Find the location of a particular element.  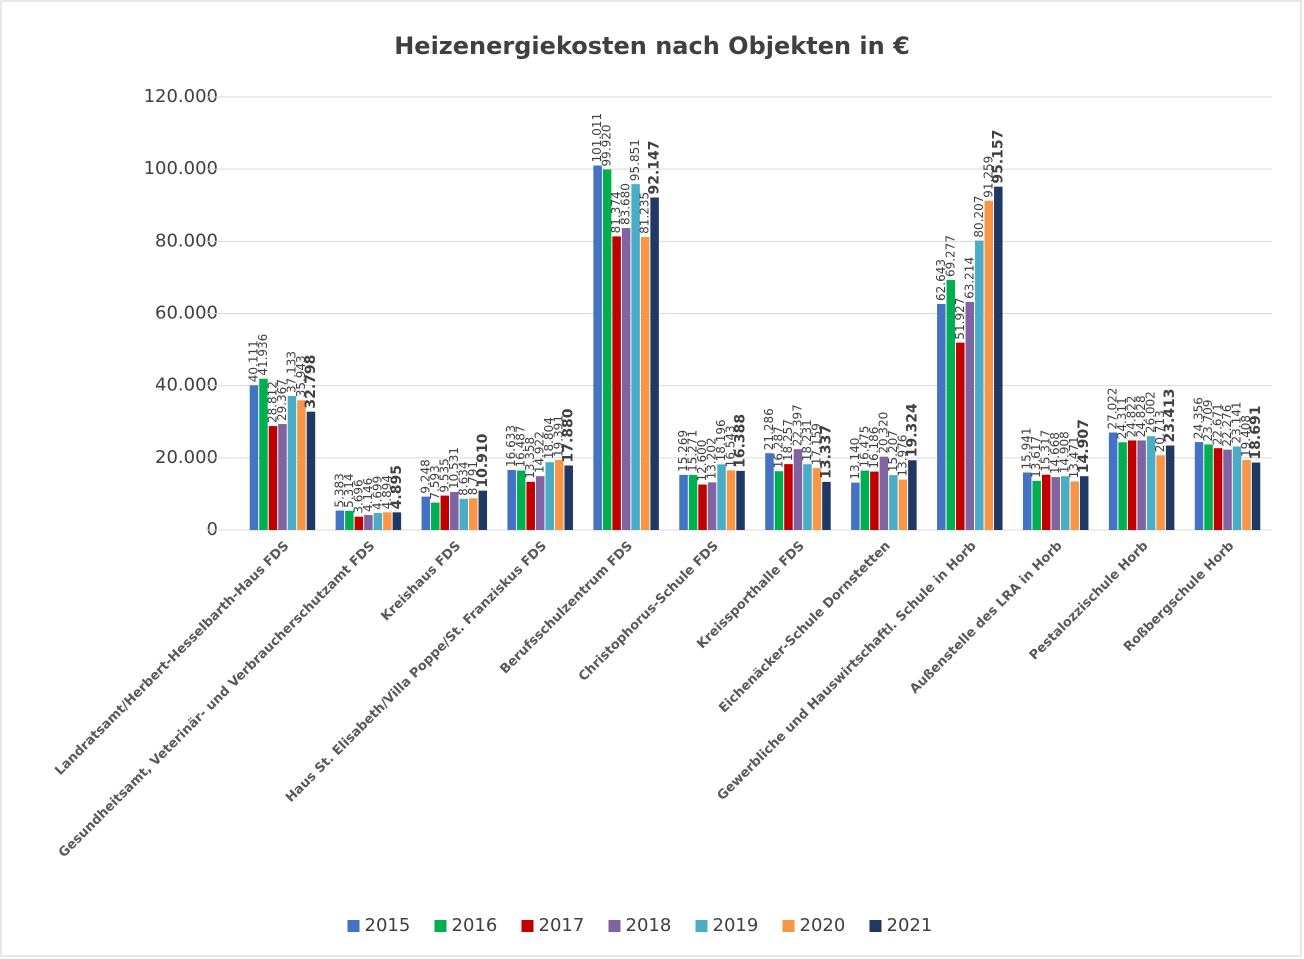

legend-label: 2017 is located at coordinates (562, 925).